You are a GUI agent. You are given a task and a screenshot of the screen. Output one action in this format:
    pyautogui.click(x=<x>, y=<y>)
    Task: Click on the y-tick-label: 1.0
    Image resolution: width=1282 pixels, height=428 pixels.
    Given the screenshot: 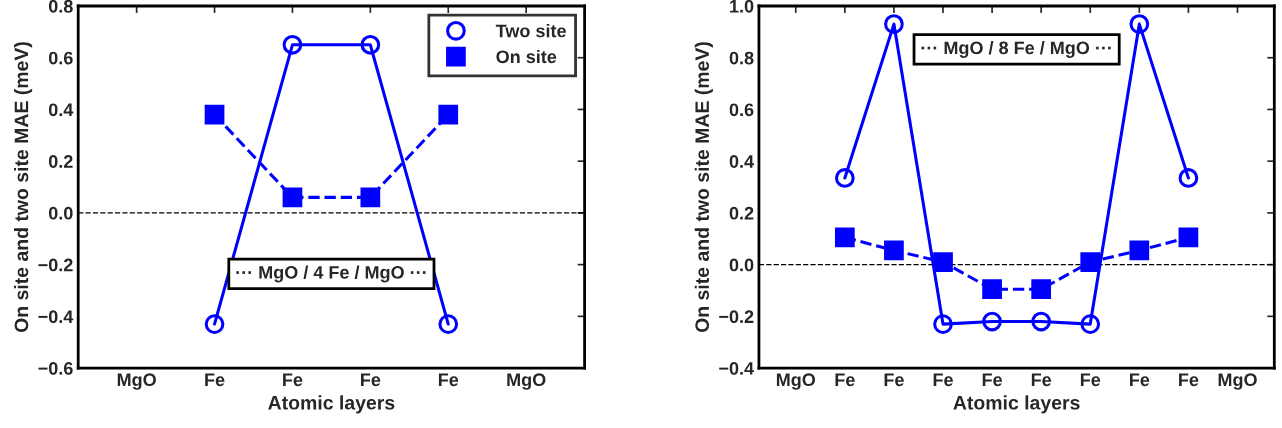 What is the action you would take?
    pyautogui.click(x=742, y=6)
    